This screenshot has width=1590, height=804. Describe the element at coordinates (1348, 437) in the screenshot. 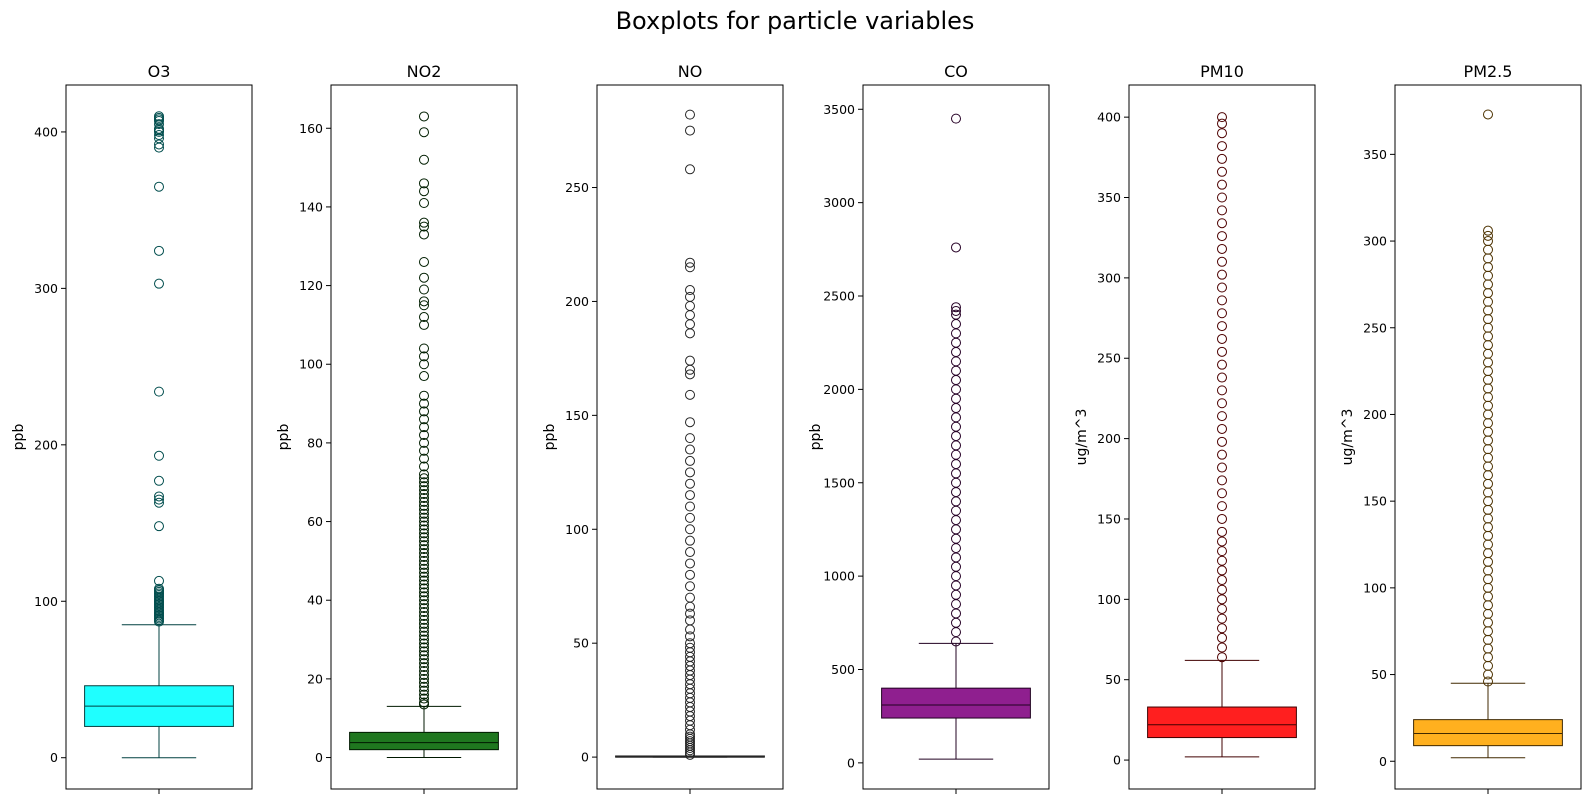

I see `y-axis-label: ug/m^3` at that location.